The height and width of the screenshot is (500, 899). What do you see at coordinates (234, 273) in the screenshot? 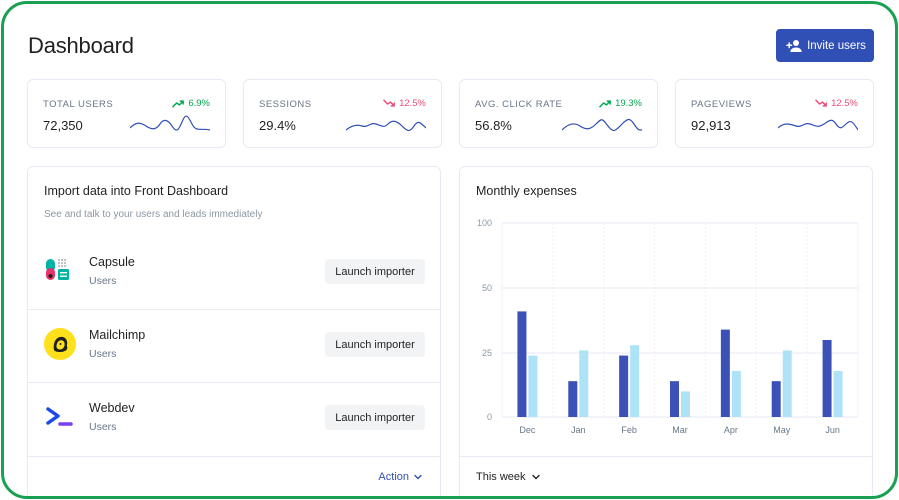
I see `list-item-capsule: Capsule Users Launch importer` at bounding box center [234, 273].